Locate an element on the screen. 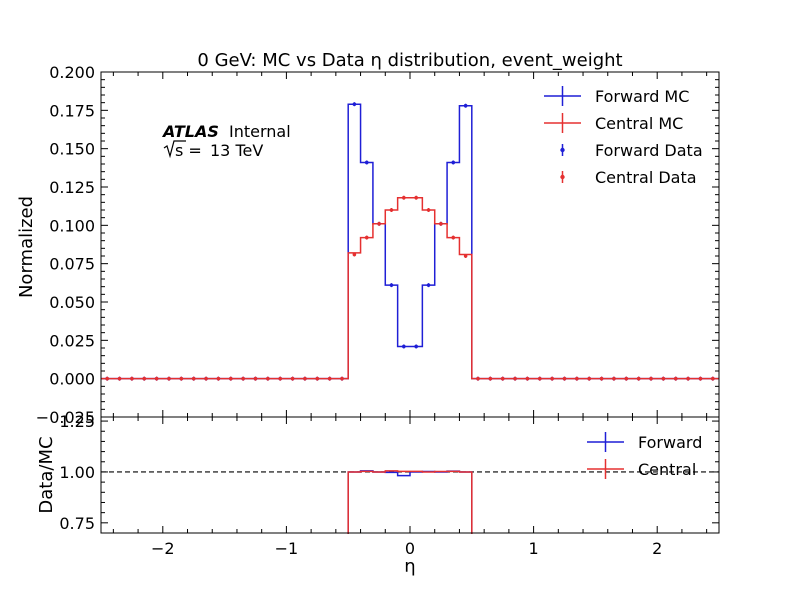 This screenshot has width=799, height=599. y-tick-label-main: 0.100 is located at coordinates (72, 225).